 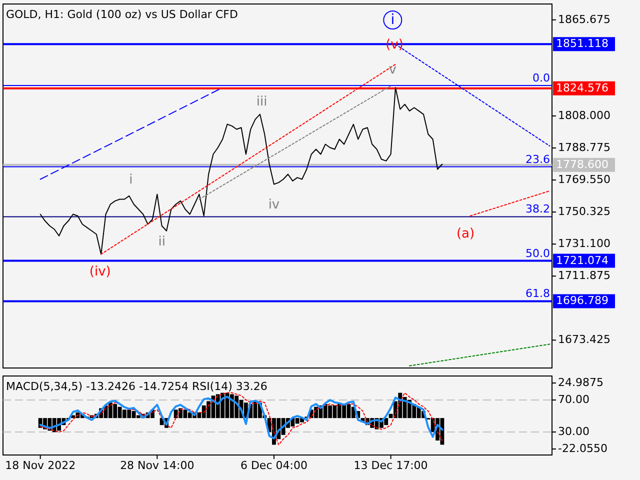 I want to click on annotation: 0.0, so click(x=541, y=77).